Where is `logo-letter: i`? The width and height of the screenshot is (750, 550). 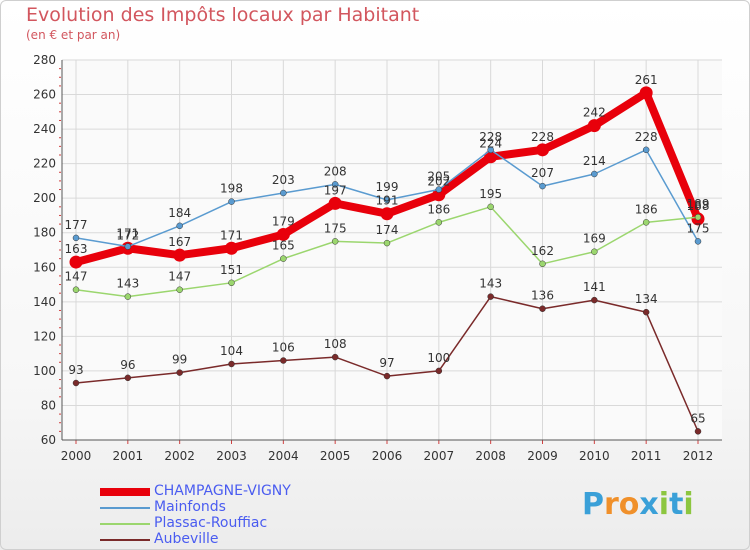
logo-letter: i is located at coordinates (664, 504).